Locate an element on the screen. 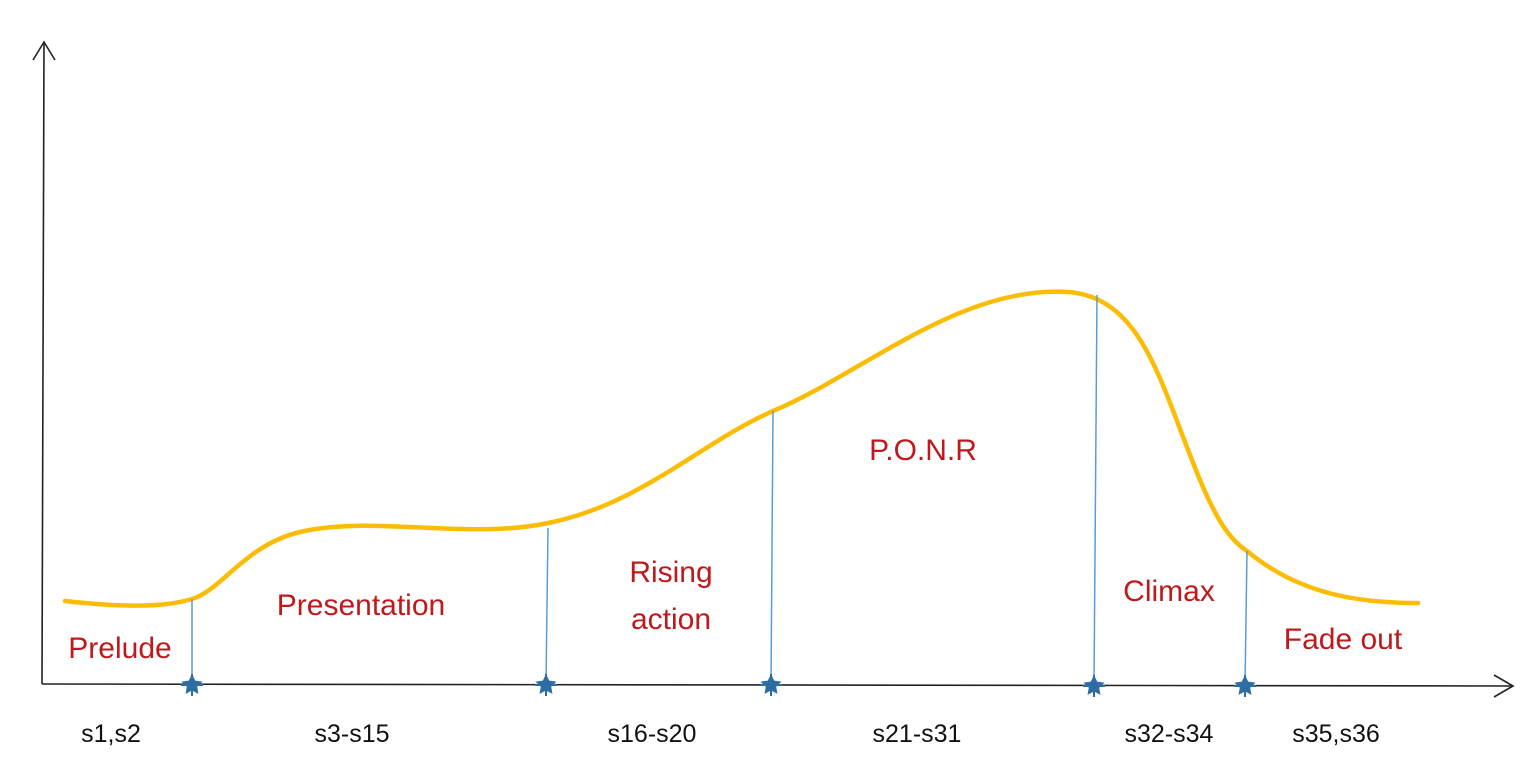 This screenshot has width=1534, height=777. phase-label-climax: Climax is located at coordinates (1169, 591).